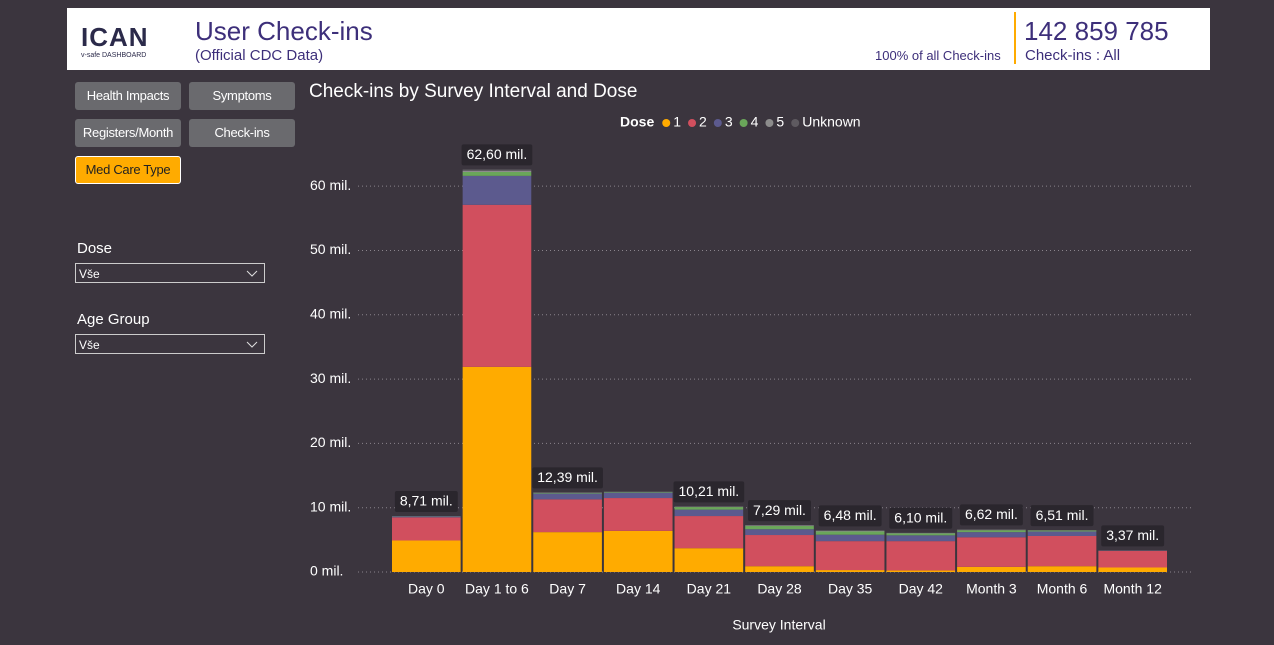 The height and width of the screenshot is (645, 1274). I want to click on logo-subtitle: v-safe DASHBOARD, so click(114, 55).